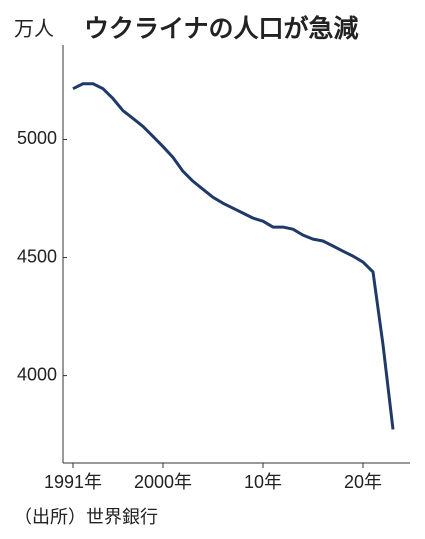 Image resolution: width=425 pixels, height=539 pixels. Describe the element at coordinates (221, 28) in the screenshot. I see `chart-title: ウクライナの人口が急減` at that location.